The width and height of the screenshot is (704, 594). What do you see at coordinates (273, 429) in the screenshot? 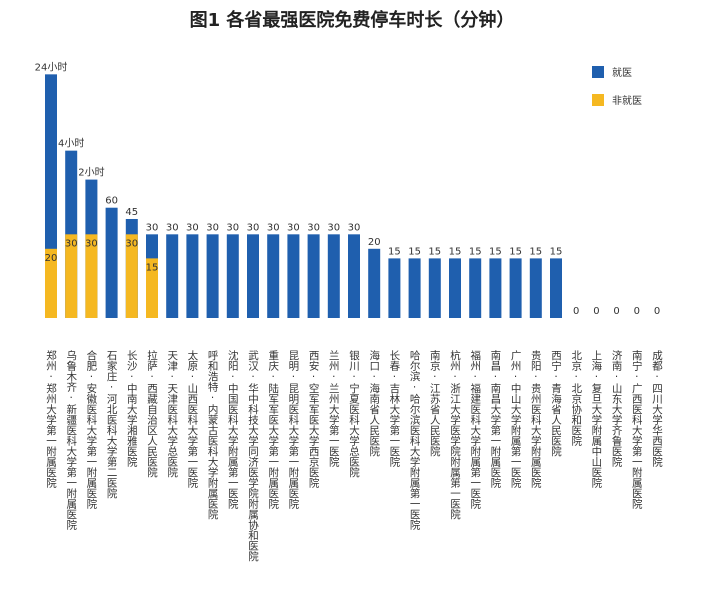
I see `x-tick-label: 重庆·陆军军医大学第一附属医院` at bounding box center [273, 429].